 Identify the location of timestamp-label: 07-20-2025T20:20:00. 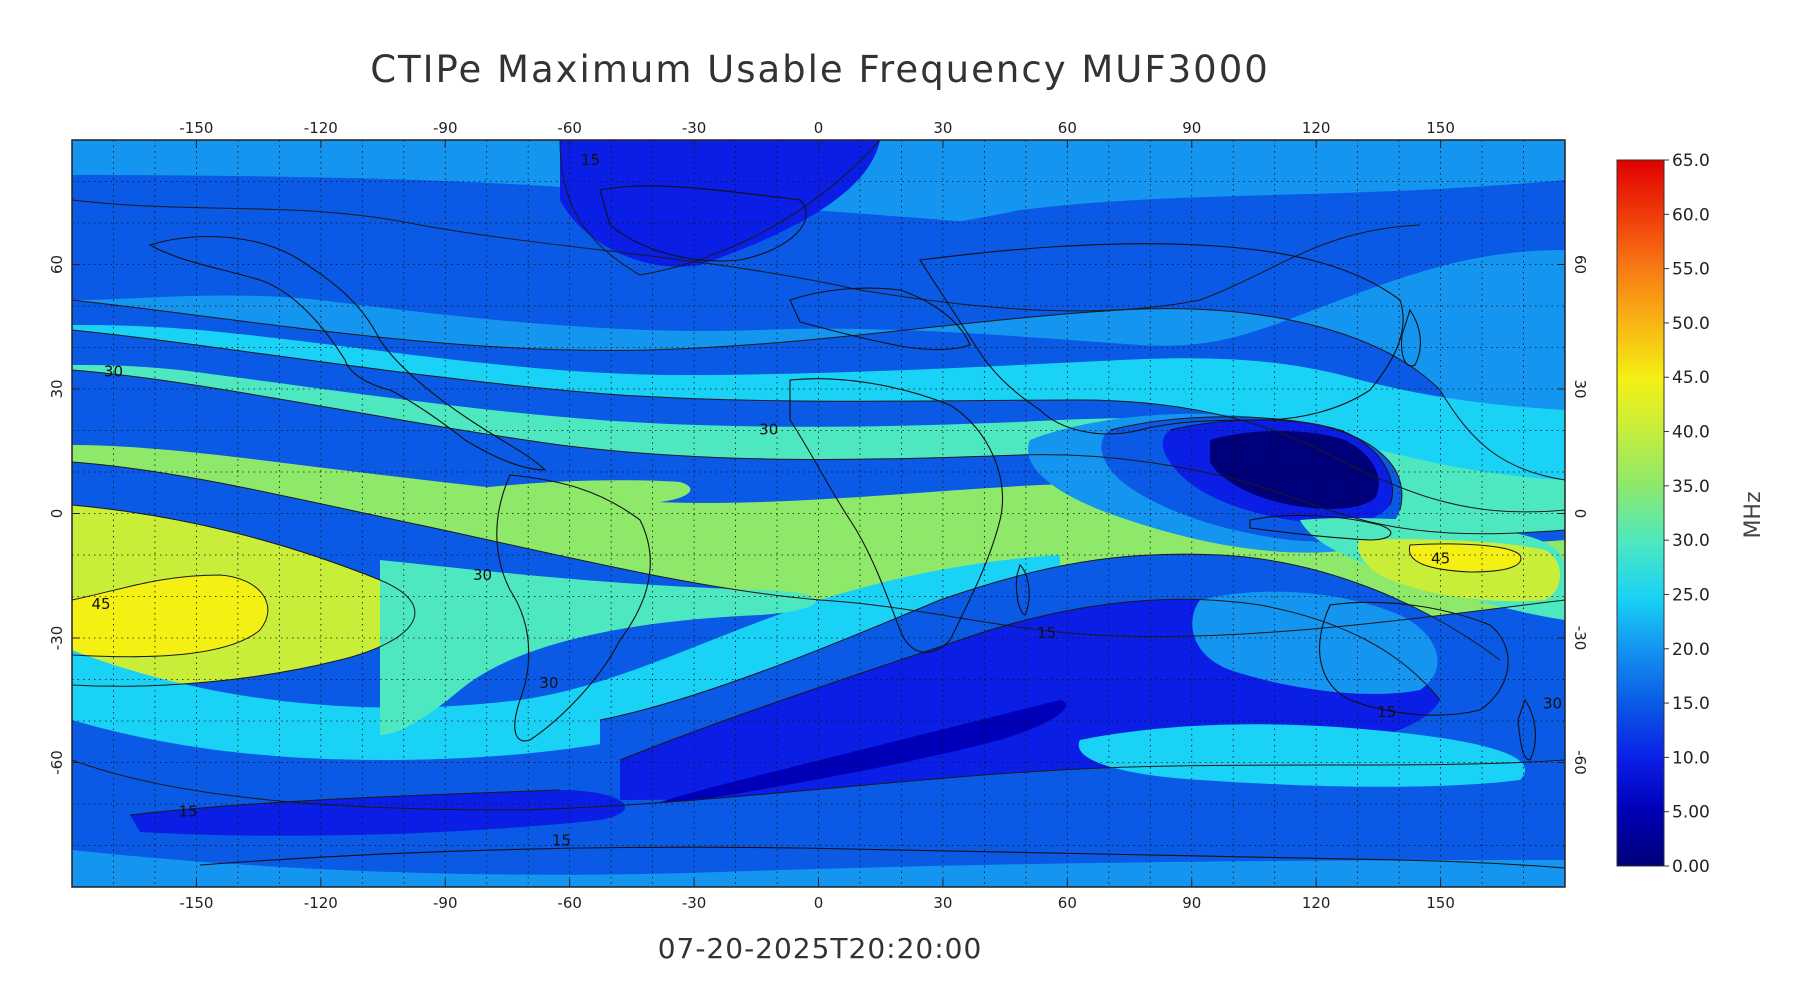
(820, 948).